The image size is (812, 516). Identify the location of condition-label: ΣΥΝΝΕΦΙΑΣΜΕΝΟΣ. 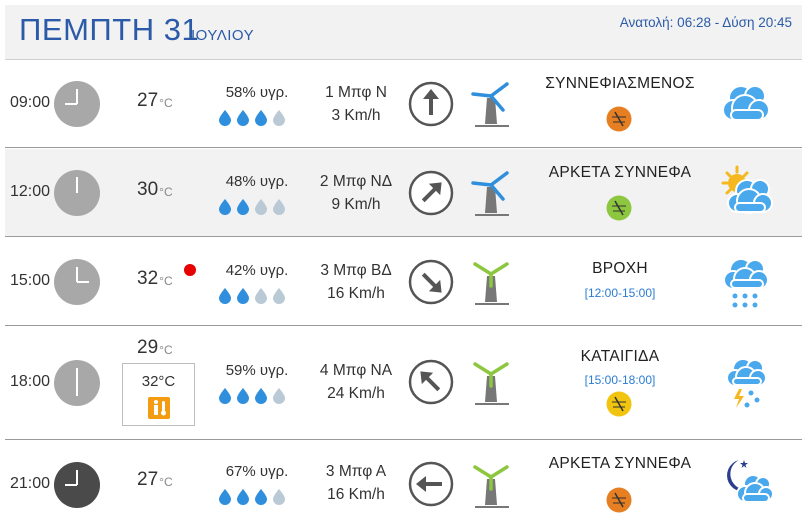
(620, 83).